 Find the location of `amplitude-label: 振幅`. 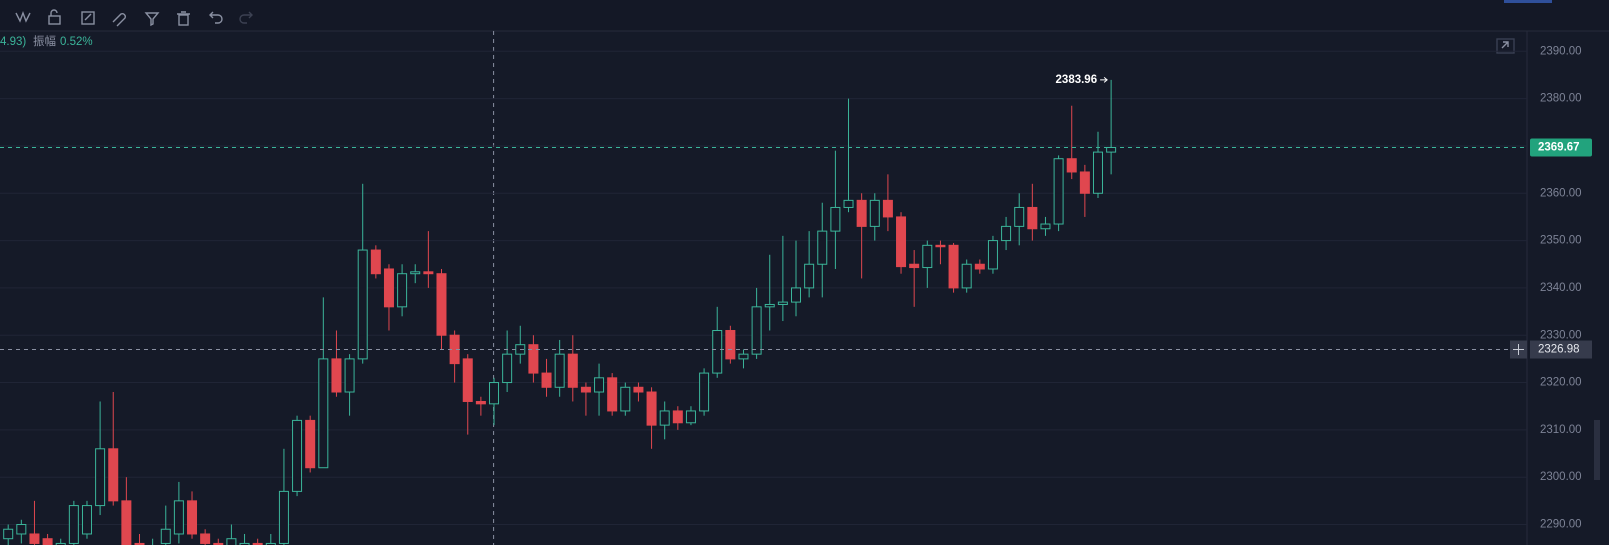

amplitude-label: 振幅 is located at coordinates (44, 41).